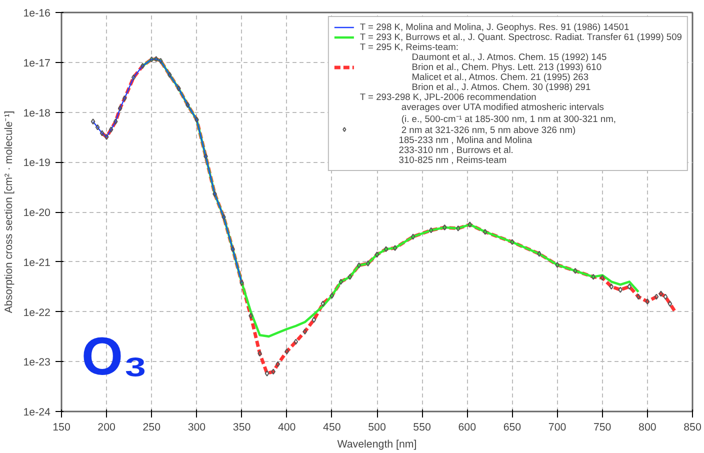 This screenshot has height=453, width=704. What do you see at coordinates (287, 428) in the screenshot?
I see `x-tick-label: 400` at bounding box center [287, 428].